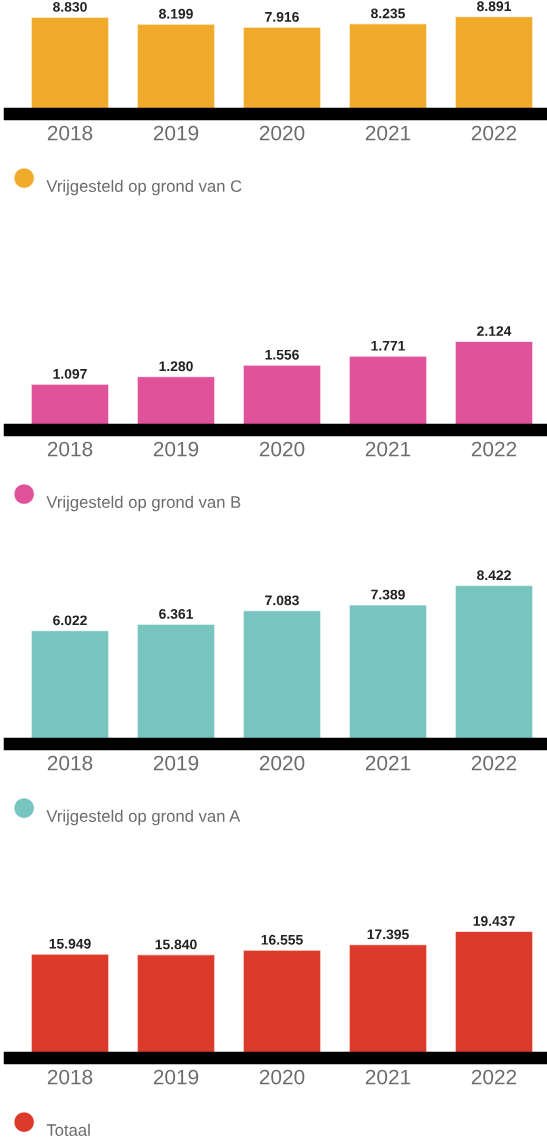  What do you see at coordinates (176, 944) in the screenshot?
I see `data-label: 15.840` at bounding box center [176, 944].